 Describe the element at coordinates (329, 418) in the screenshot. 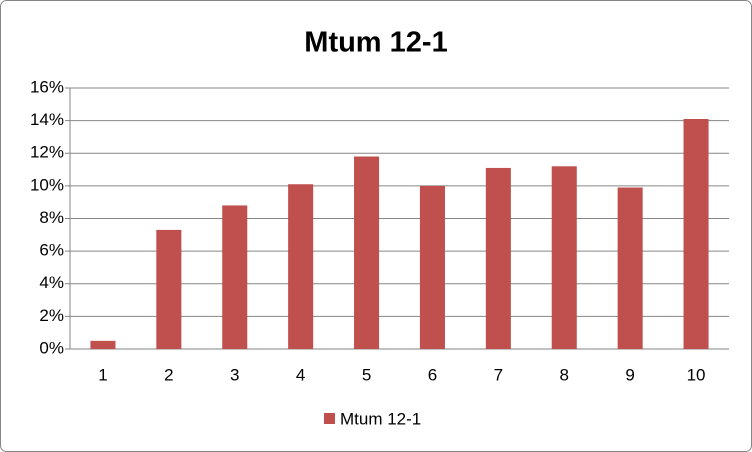

I see `legend-swatch` at that location.